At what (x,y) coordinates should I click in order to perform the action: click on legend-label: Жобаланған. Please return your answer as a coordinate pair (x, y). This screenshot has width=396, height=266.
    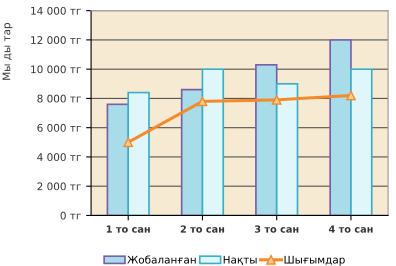
    Looking at the image, I should click on (161, 259).